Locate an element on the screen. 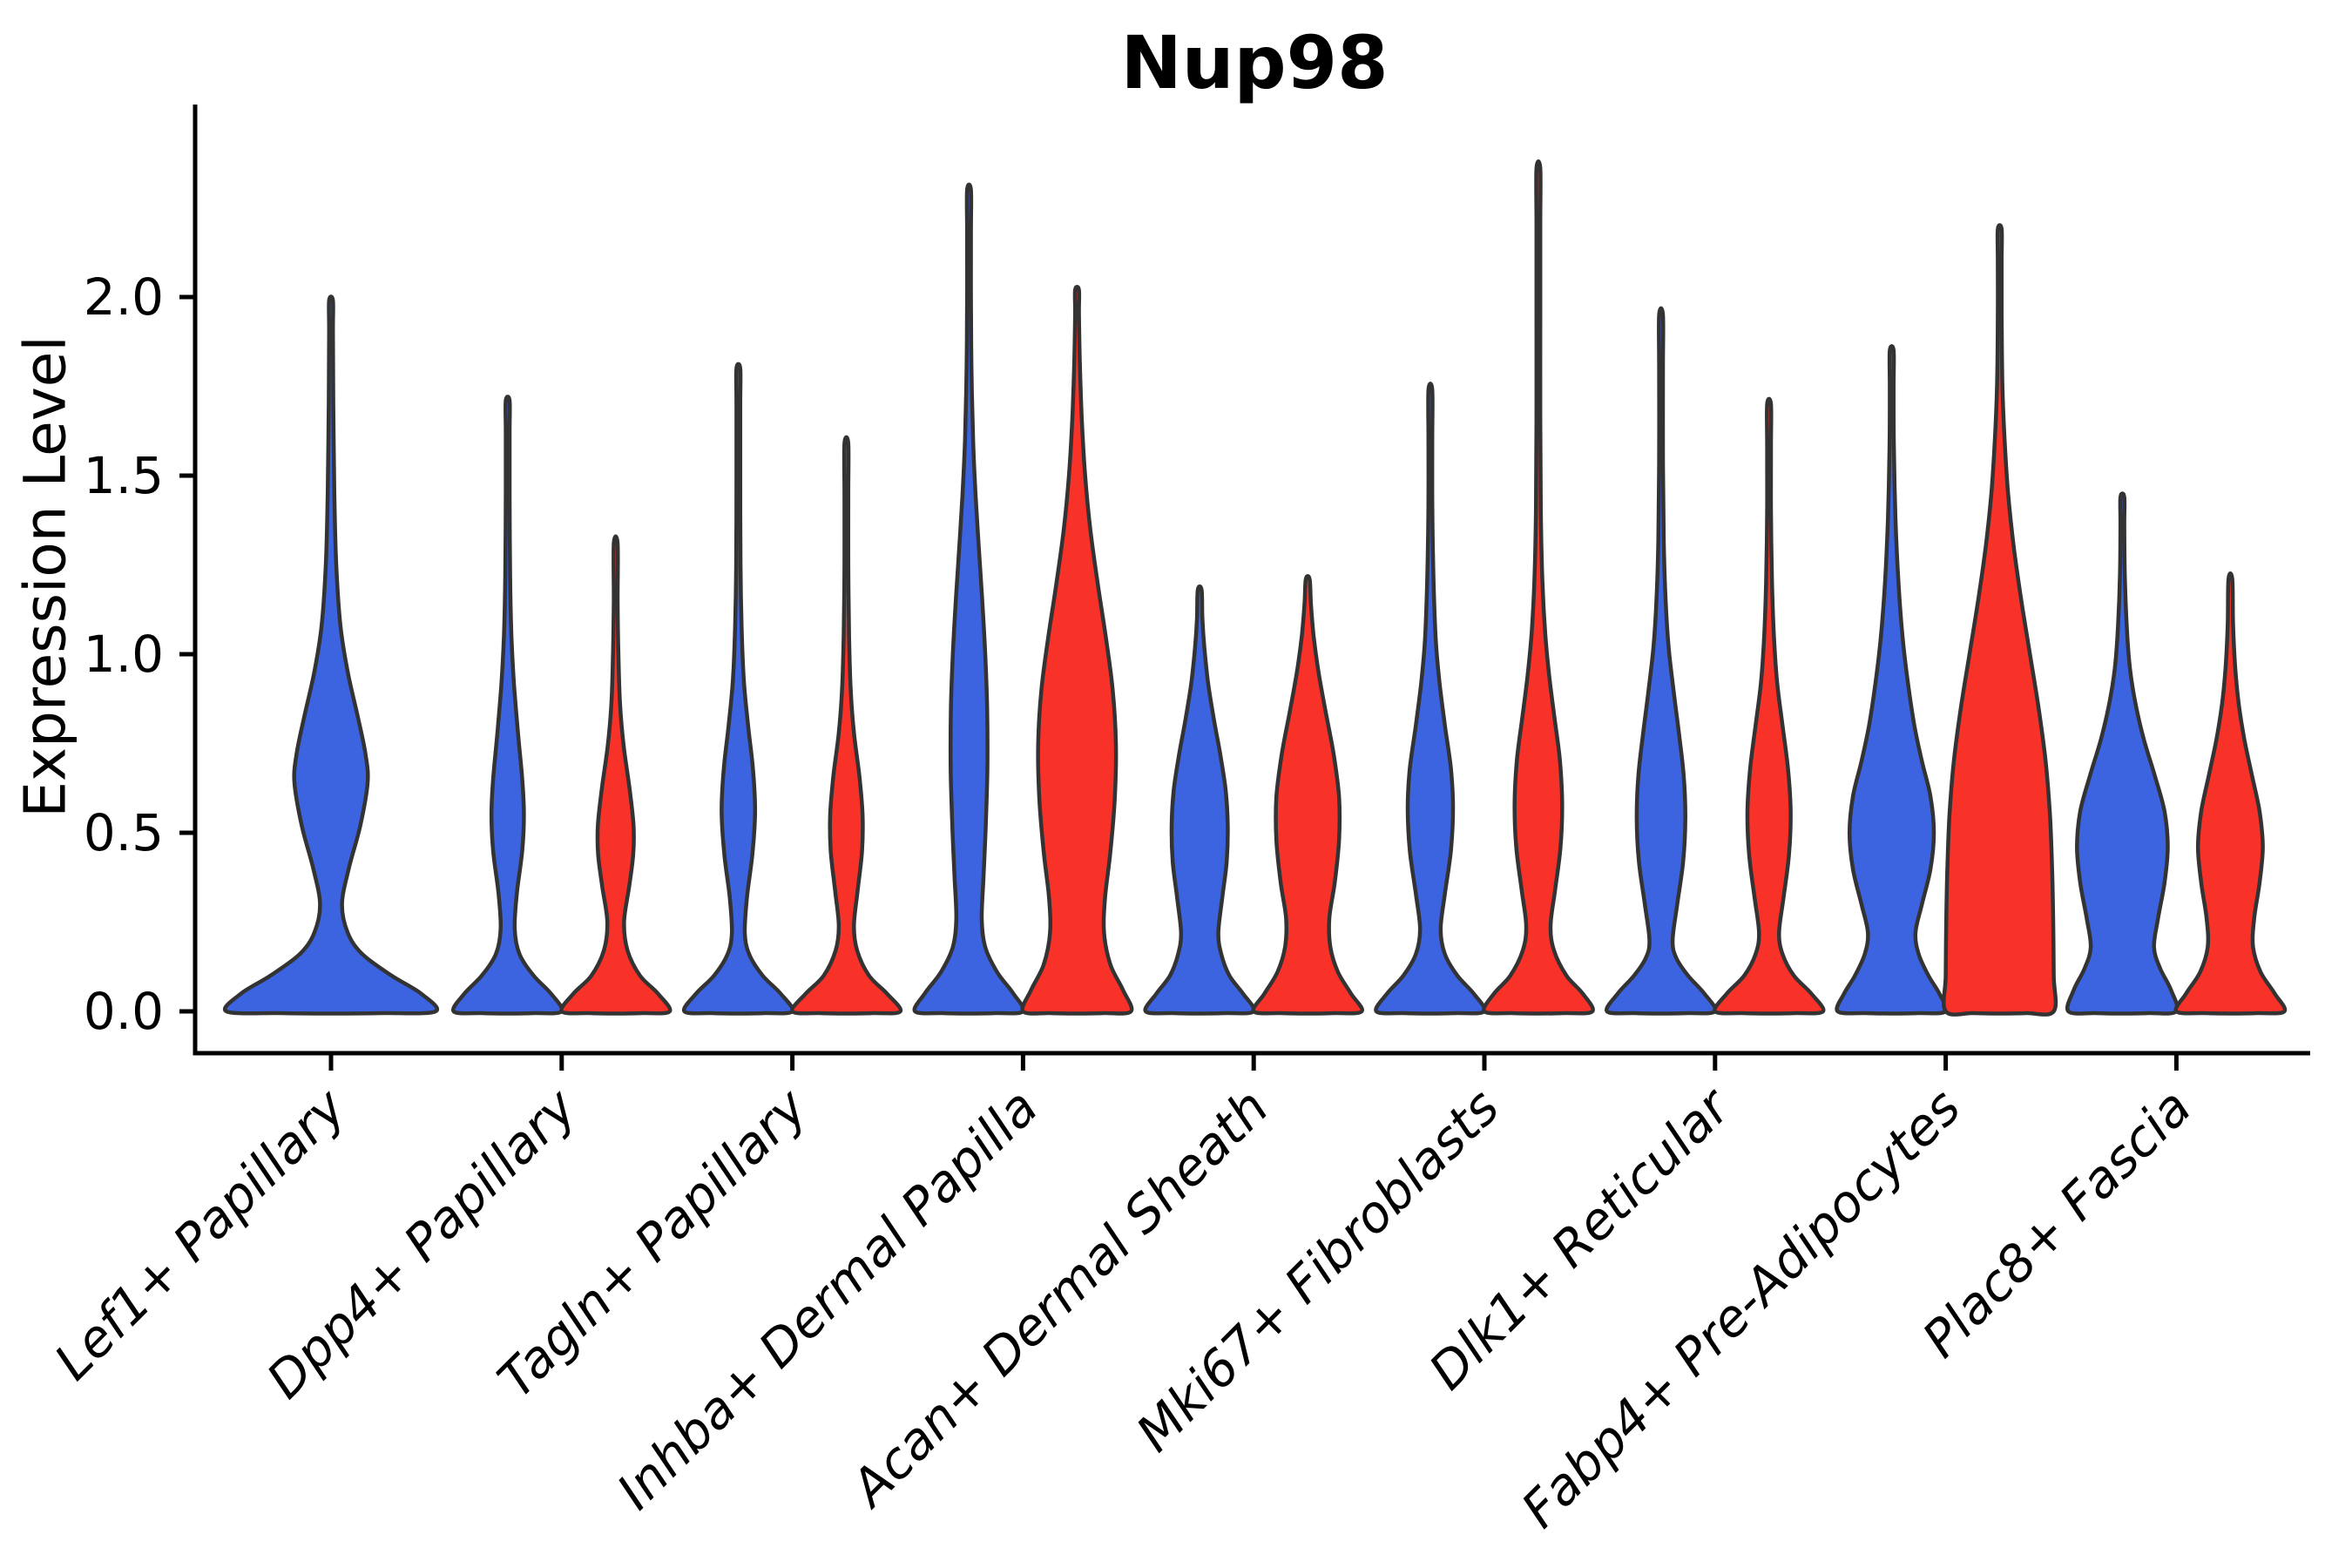  violin-plac8-red is located at coordinates (2230, 793).